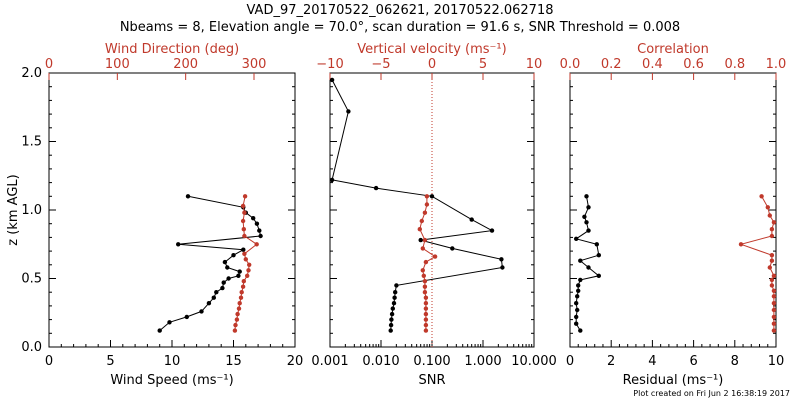  What do you see at coordinates (431, 380) in the screenshot?
I see `x-bottom-axis-label: SNR` at bounding box center [431, 380].